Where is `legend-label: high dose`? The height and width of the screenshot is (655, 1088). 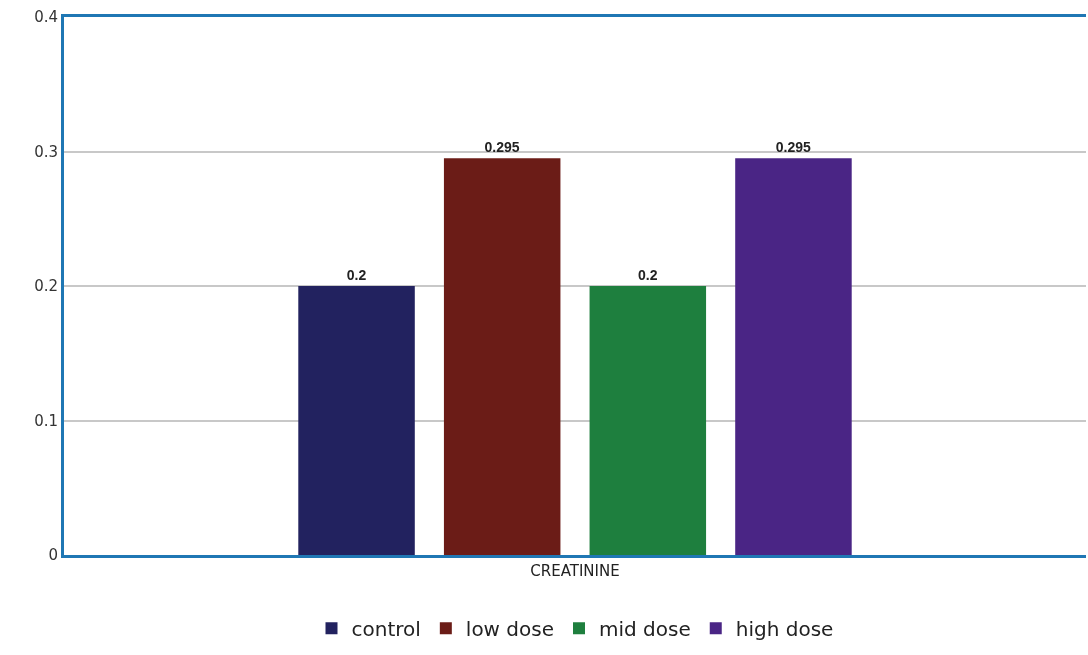
legend-label: high dose is located at coordinates (784, 629).